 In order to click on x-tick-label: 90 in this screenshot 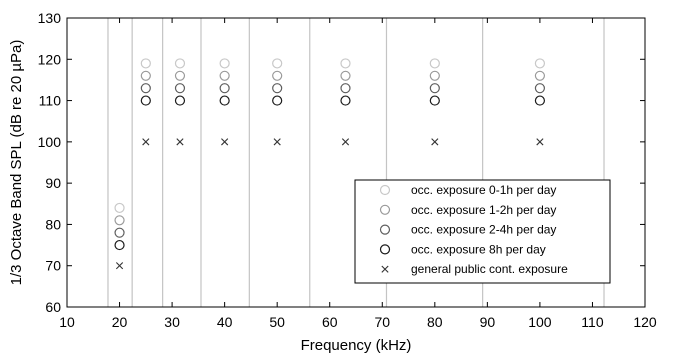, I will do `click(488, 322)`.